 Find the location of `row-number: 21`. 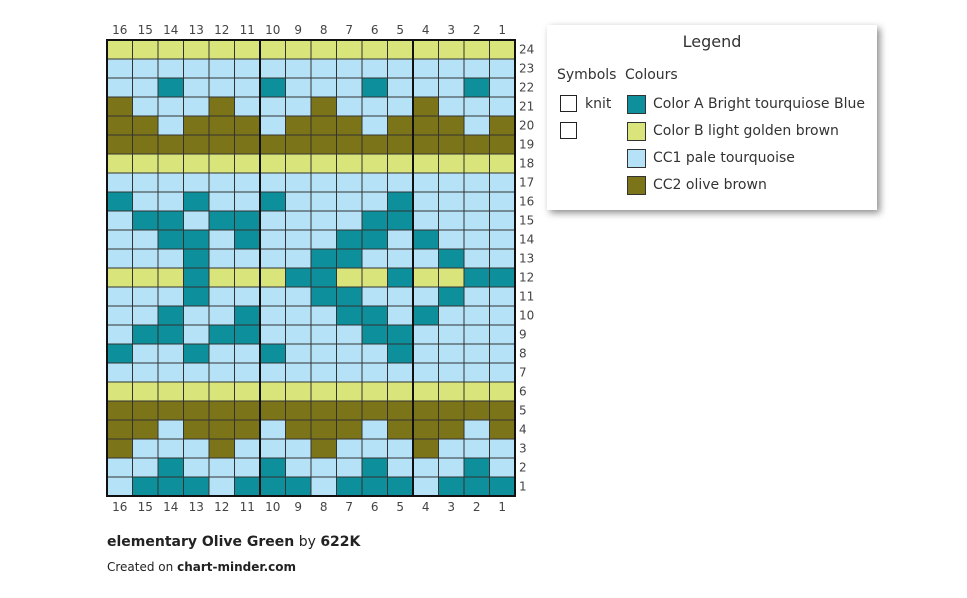

row-number: 21 is located at coordinates (526, 107).